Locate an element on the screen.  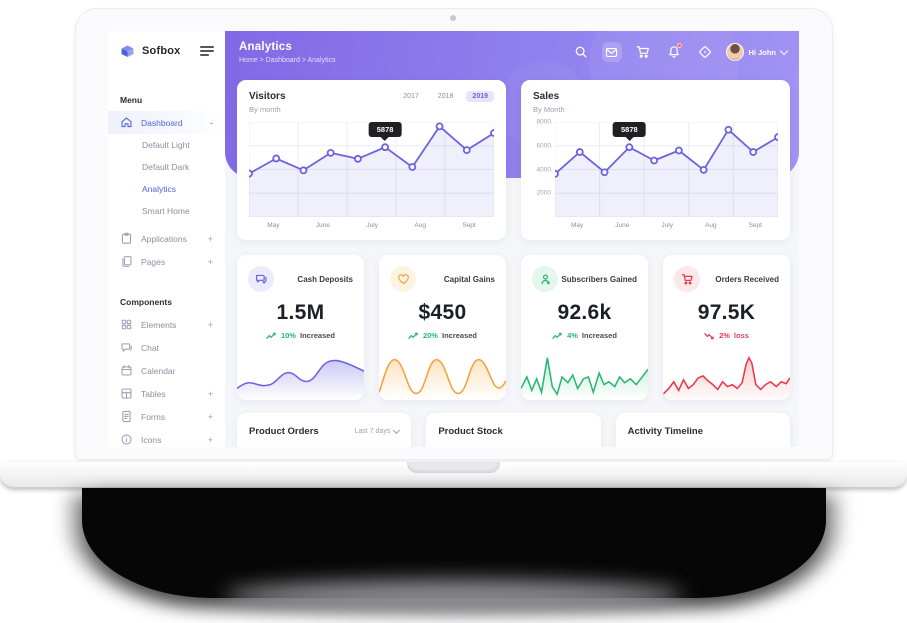
grid-icon is located at coordinates (126, 324).